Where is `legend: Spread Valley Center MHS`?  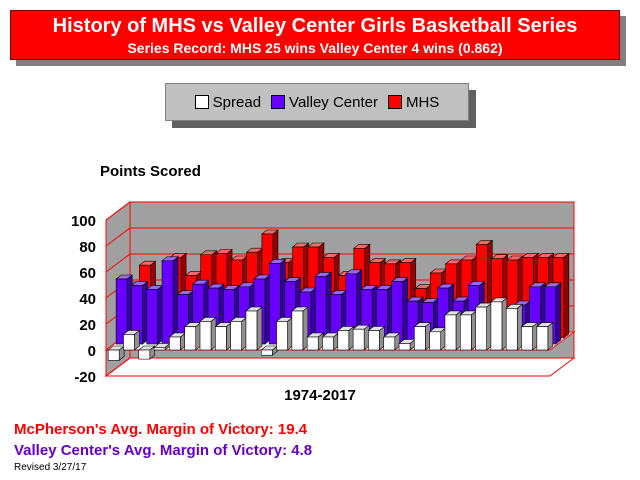 legend: Spread Valley Center MHS is located at coordinates (317, 102).